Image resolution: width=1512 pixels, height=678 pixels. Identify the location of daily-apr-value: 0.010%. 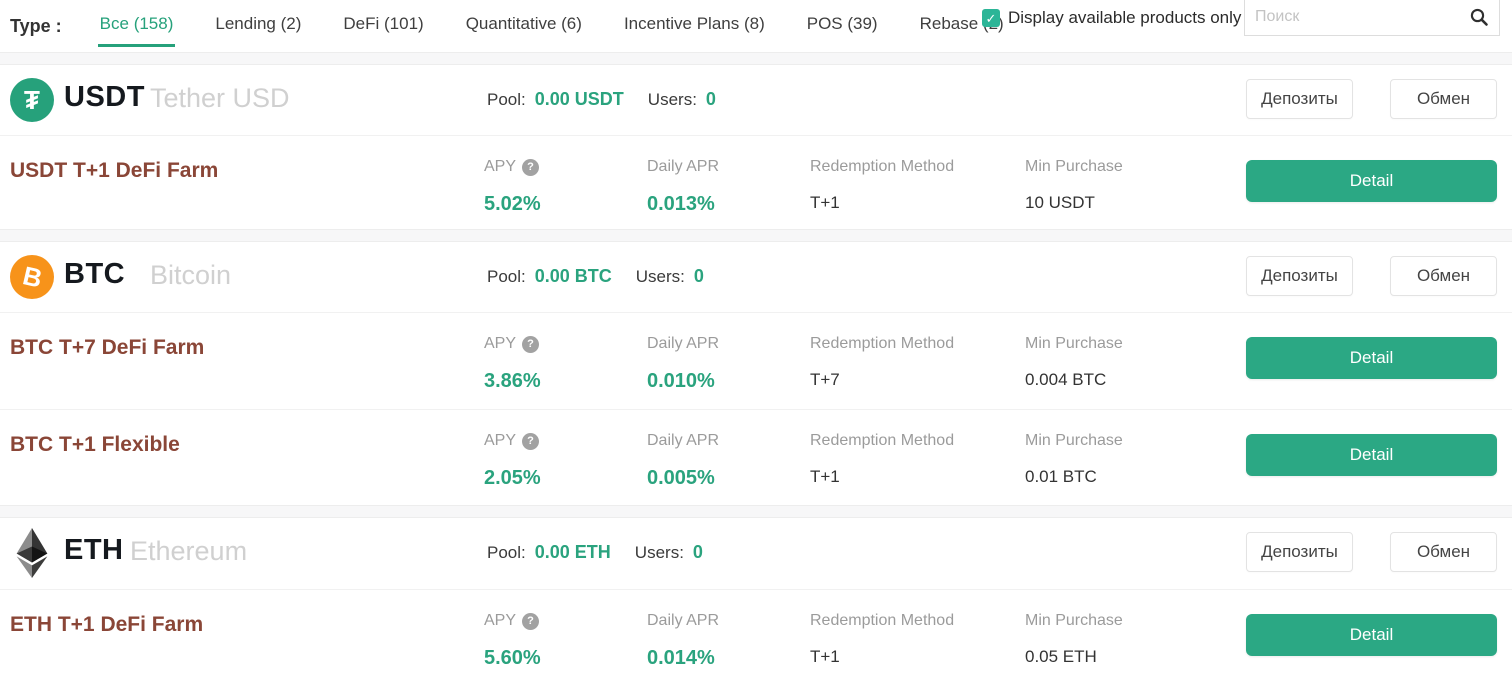
(681, 381).